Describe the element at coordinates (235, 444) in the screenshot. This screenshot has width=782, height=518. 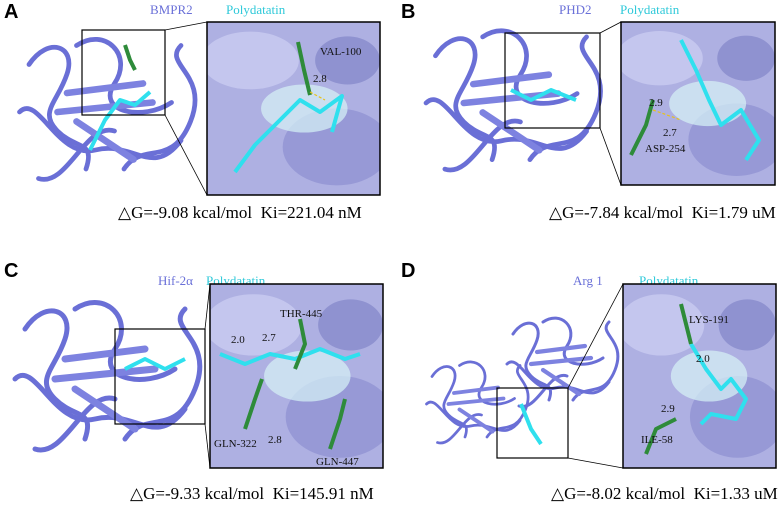
I see `residue-label: GLN-322` at that location.